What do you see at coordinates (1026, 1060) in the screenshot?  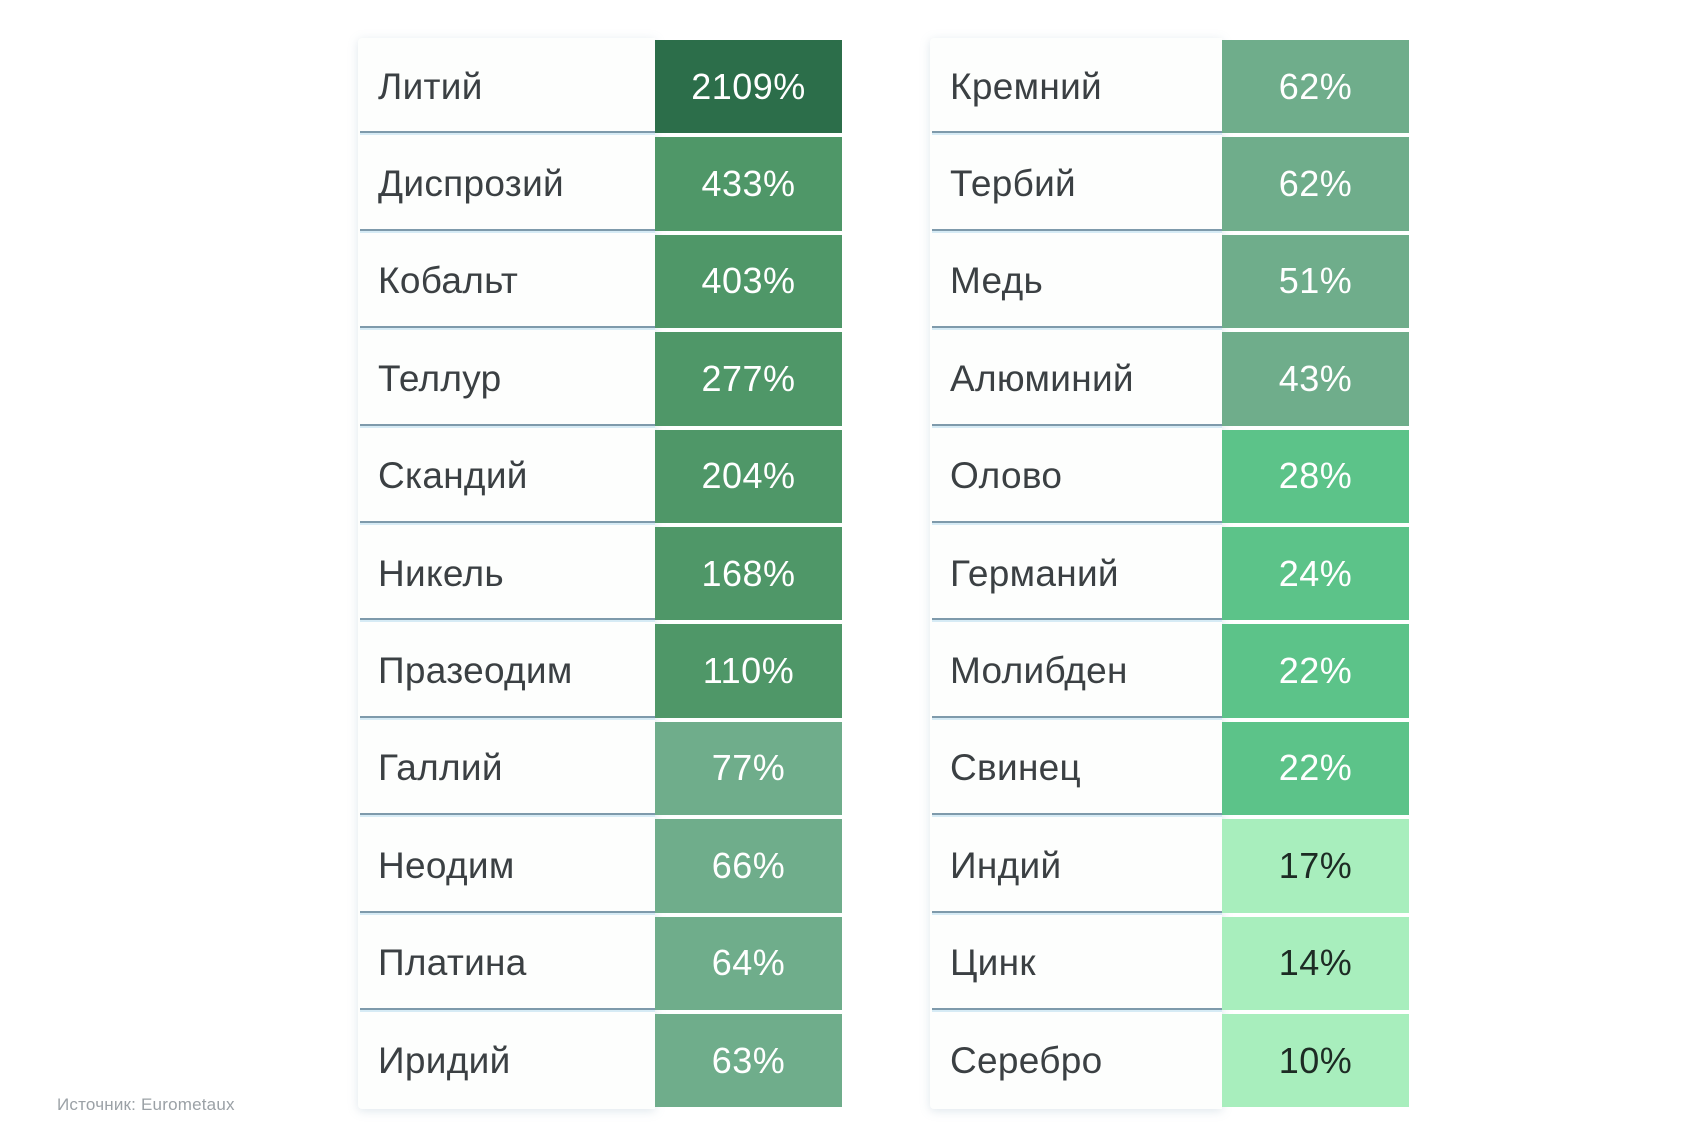 I see `metal-row-label: Серебро` at bounding box center [1026, 1060].